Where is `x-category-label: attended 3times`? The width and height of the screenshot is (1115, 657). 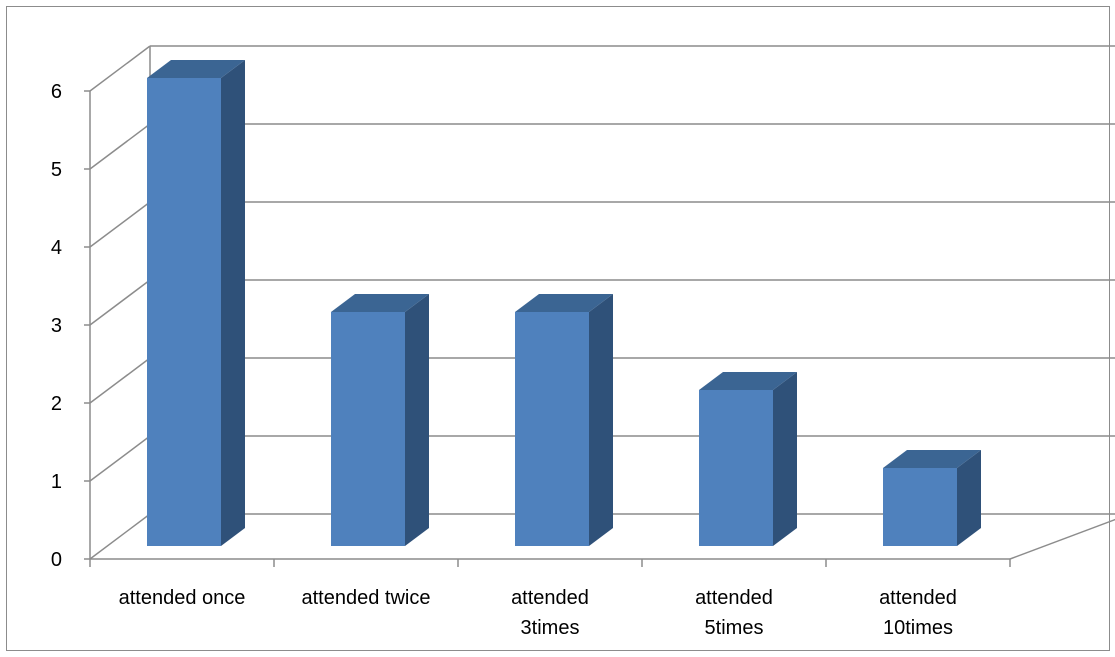
x-category-label: attended 3times is located at coordinates (550, 613).